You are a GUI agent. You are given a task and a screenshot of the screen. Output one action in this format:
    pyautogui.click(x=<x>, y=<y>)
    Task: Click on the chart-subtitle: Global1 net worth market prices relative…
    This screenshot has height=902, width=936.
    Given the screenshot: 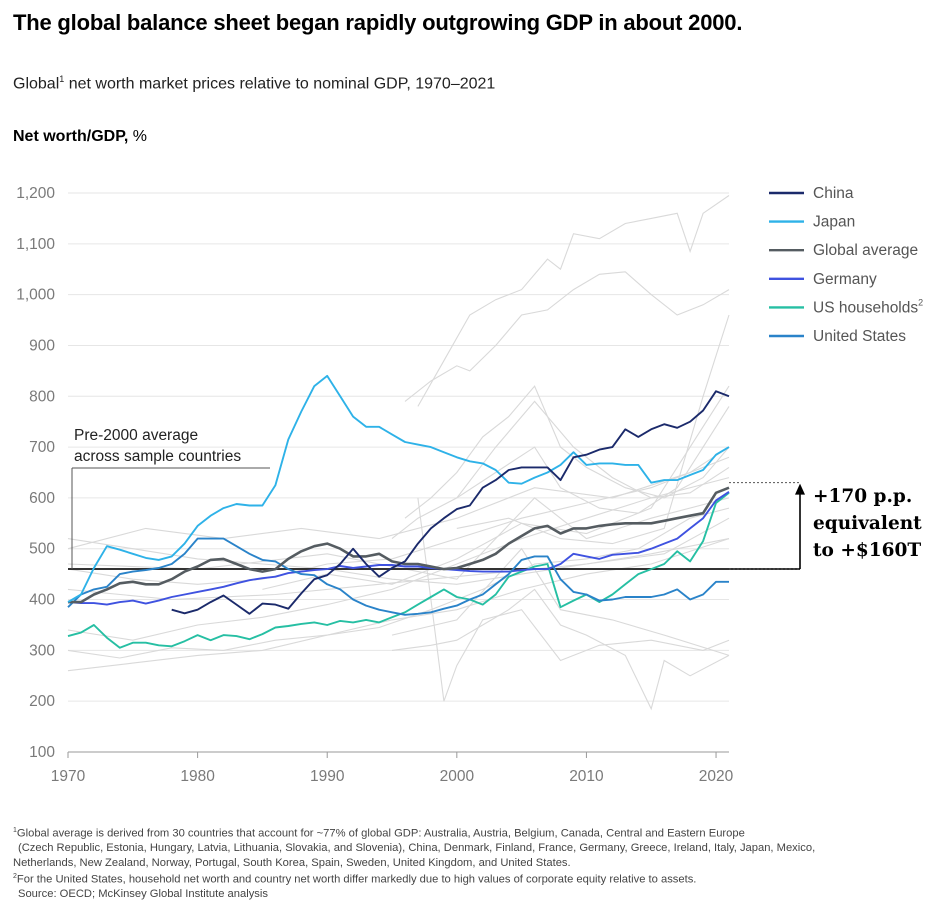 What is the action you would take?
    pyautogui.click(x=254, y=83)
    